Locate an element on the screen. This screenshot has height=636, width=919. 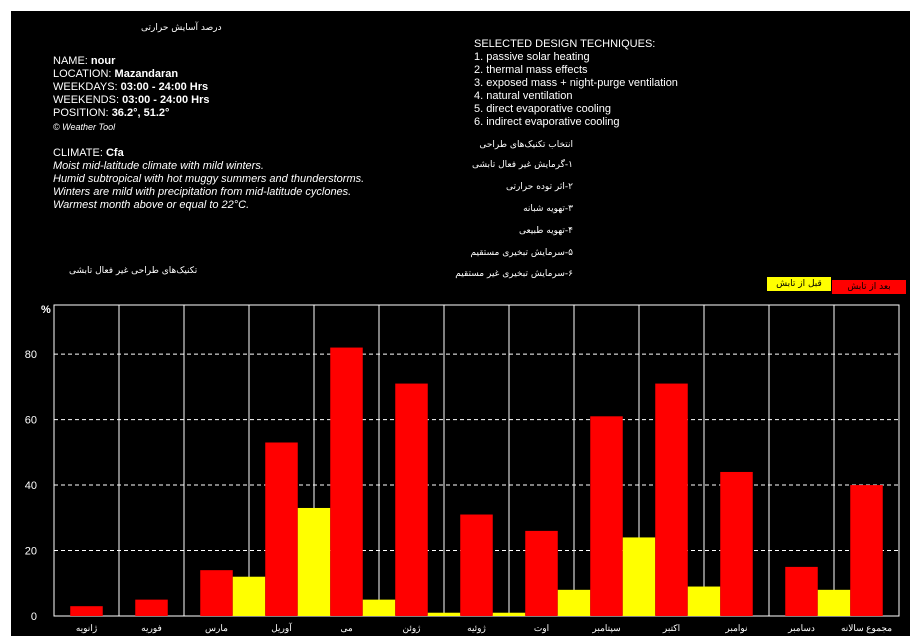
position-row: POSITION: 36.2°, 51.2° is located at coordinates (111, 113).